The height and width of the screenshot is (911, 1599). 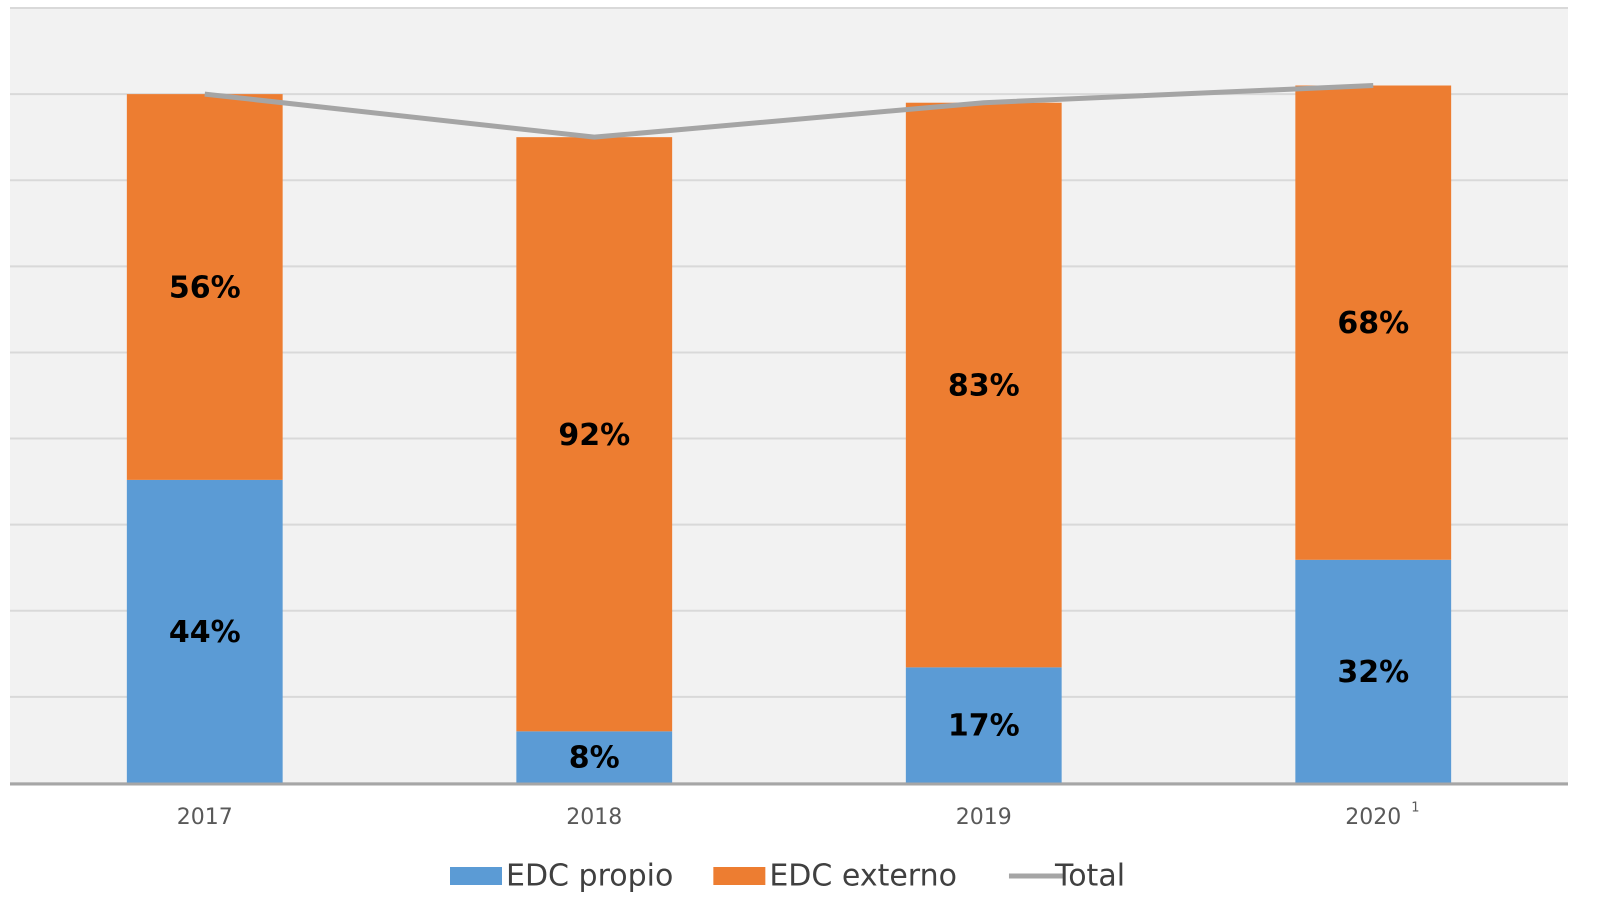 What do you see at coordinates (205, 817) in the screenshot?
I see `x-tick-label: 2017` at bounding box center [205, 817].